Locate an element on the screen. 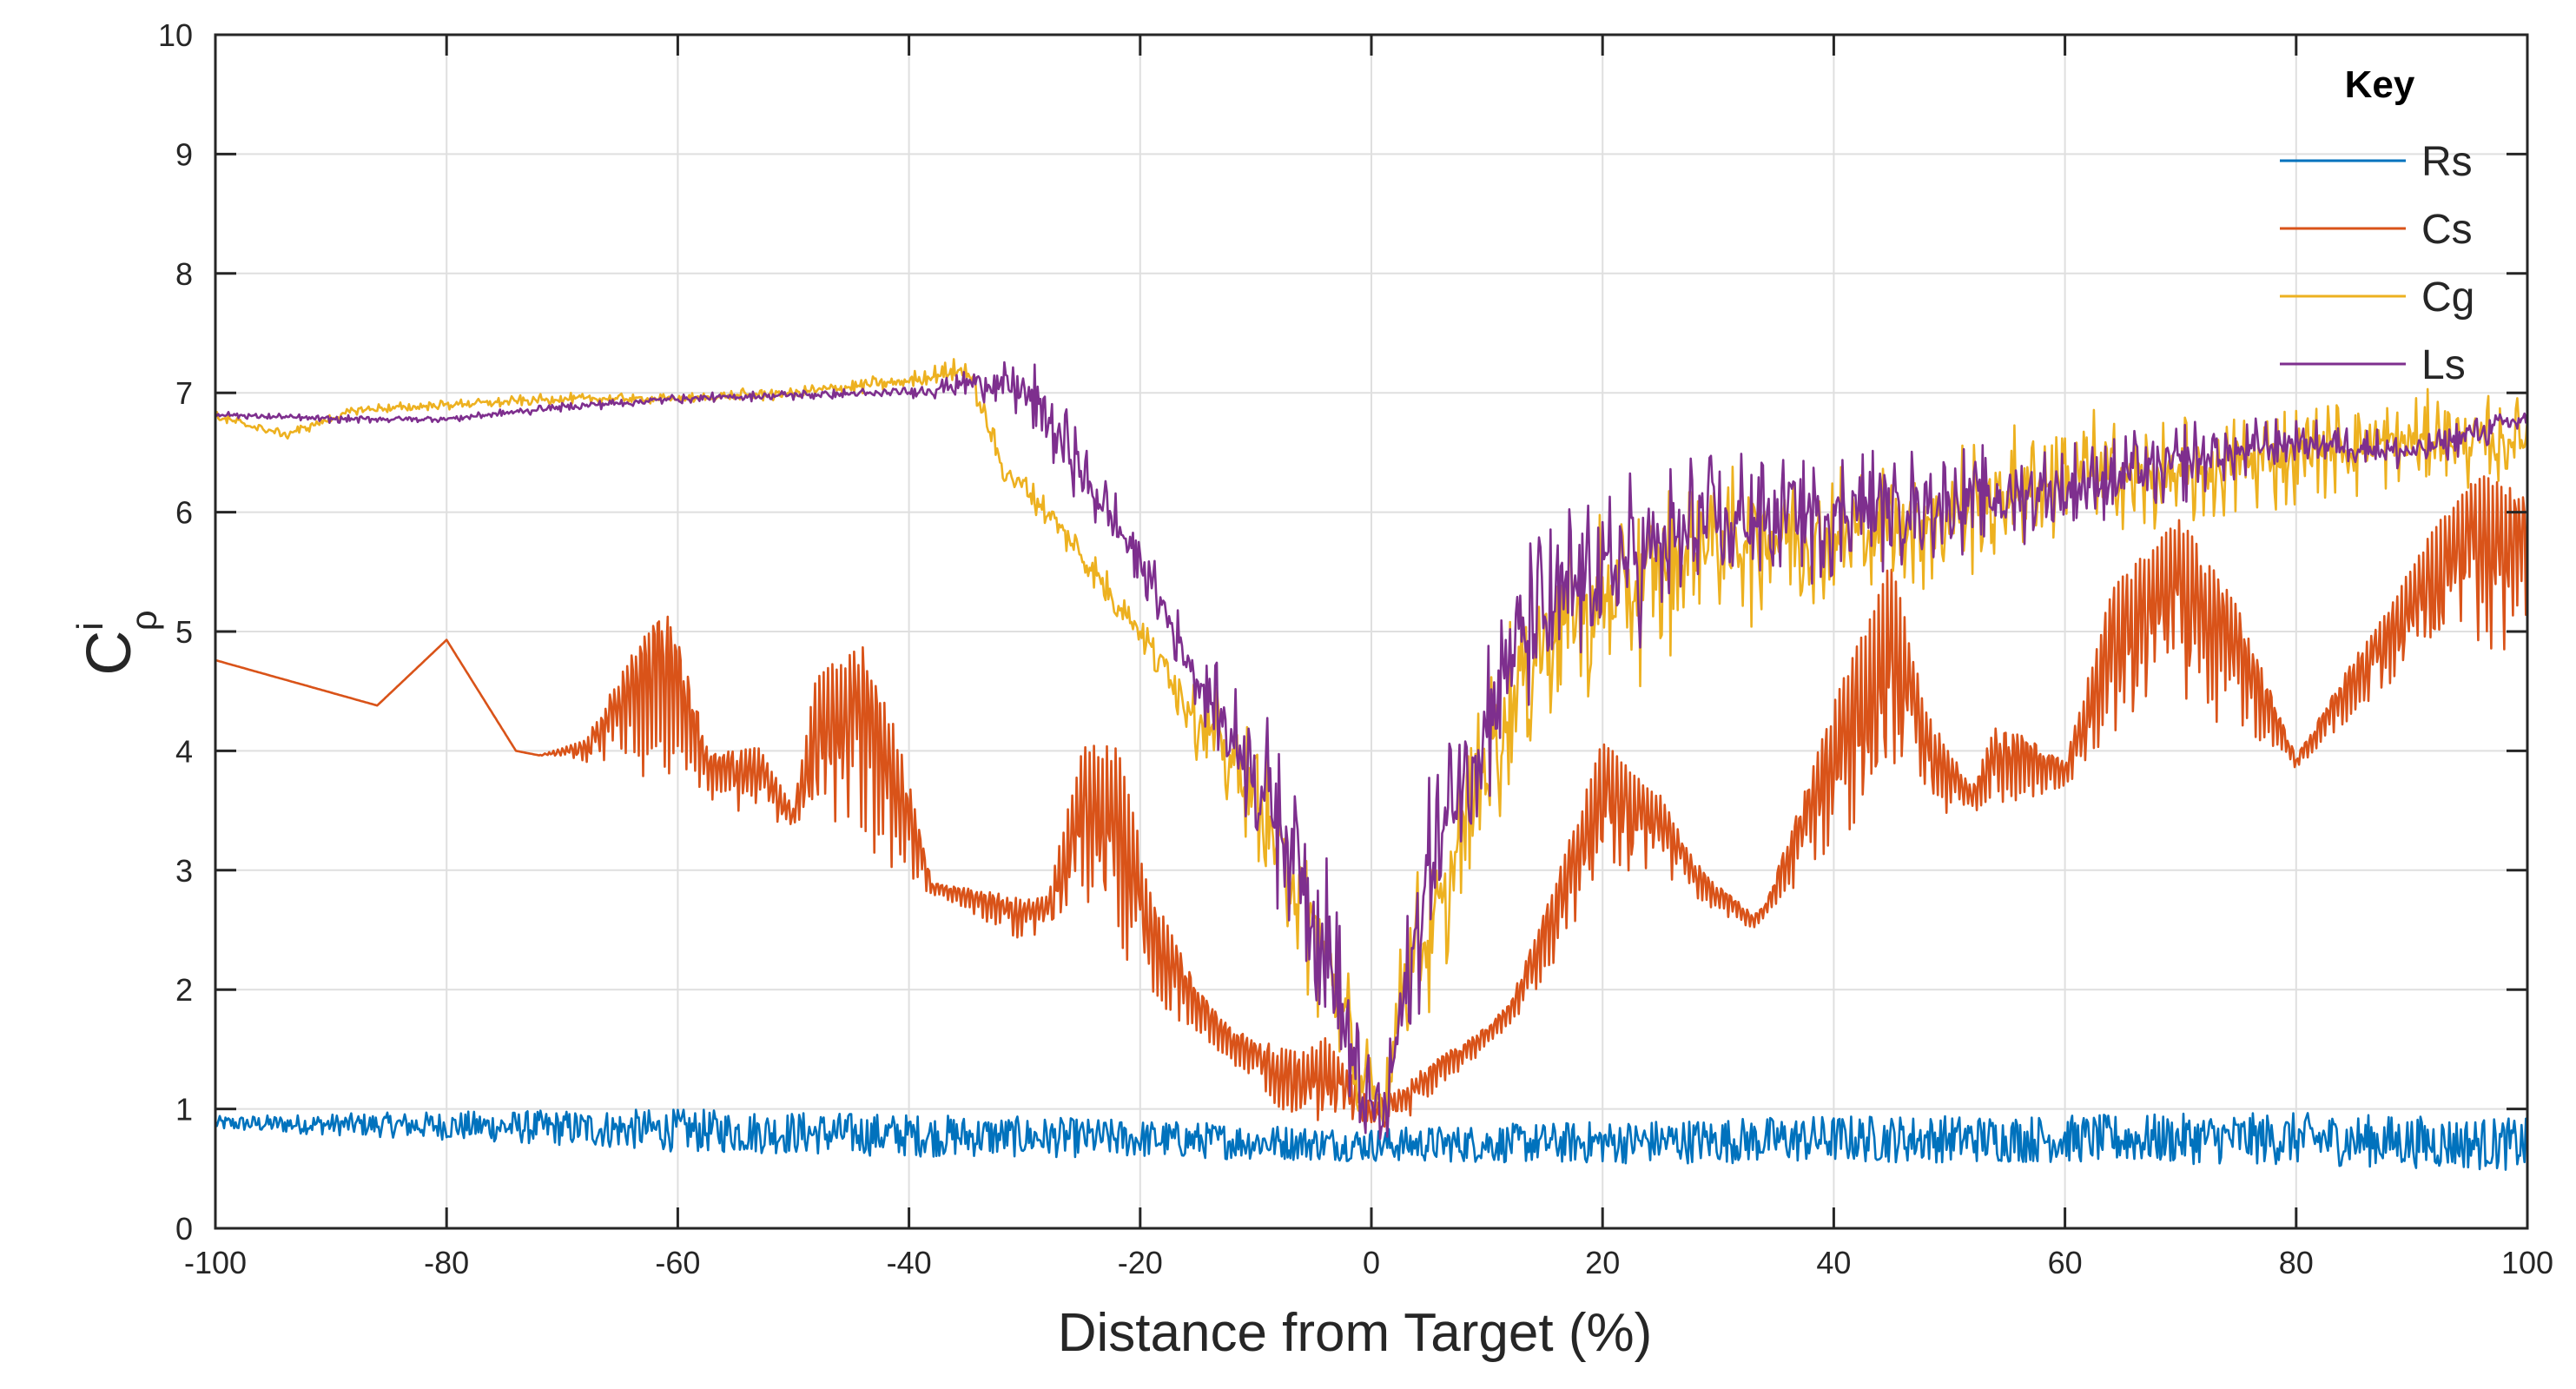 The height and width of the screenshot is (1389, 2576). x-tick-label: -60 is located at coordinates (678, 1262).